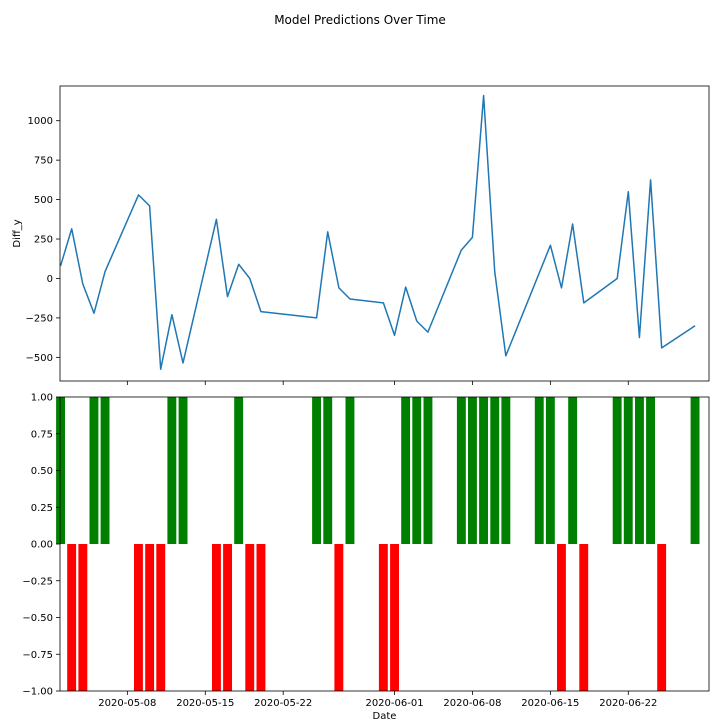 Image resolution: width=720 pixels, height=720 pixels. Describe the element at coordinates (550, 703) in the screenshot. I see `bar-chart-x-tick-label: 2020-06-15` at that location.